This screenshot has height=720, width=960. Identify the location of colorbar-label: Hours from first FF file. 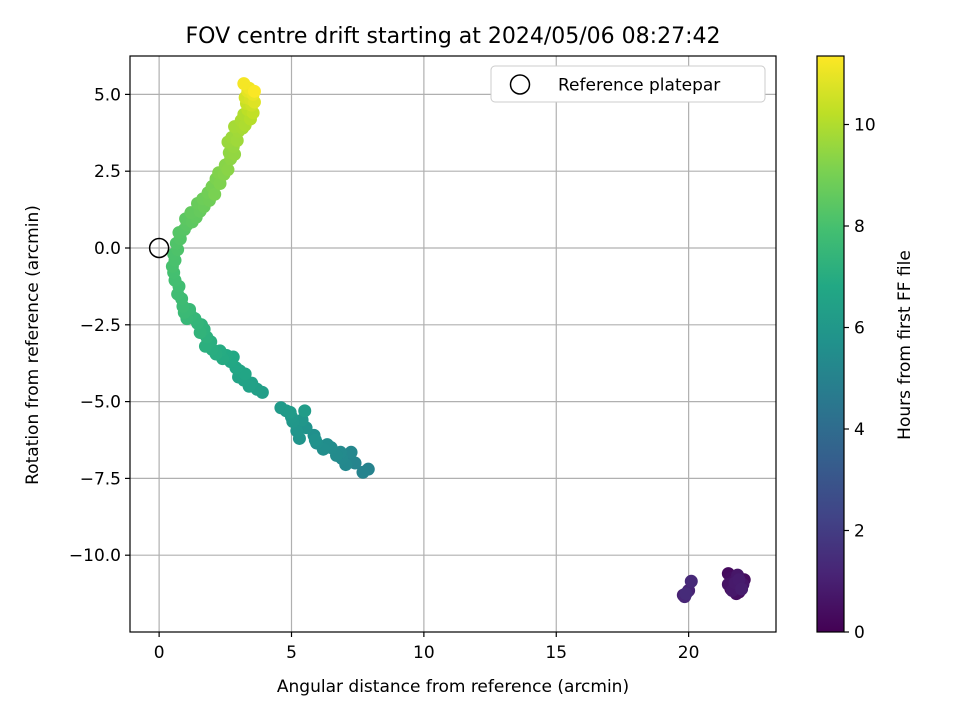
(905, 345).